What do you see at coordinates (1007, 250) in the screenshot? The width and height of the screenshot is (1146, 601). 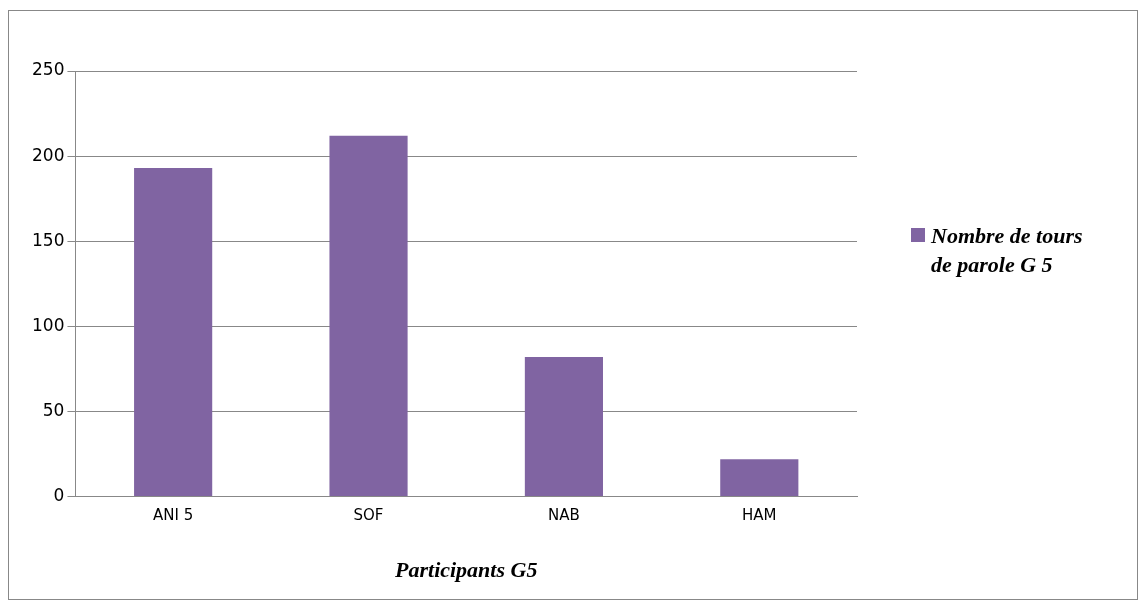 I see `legend-label: Nombre de tours de parole G 5` at bounding box center [1007, 250].